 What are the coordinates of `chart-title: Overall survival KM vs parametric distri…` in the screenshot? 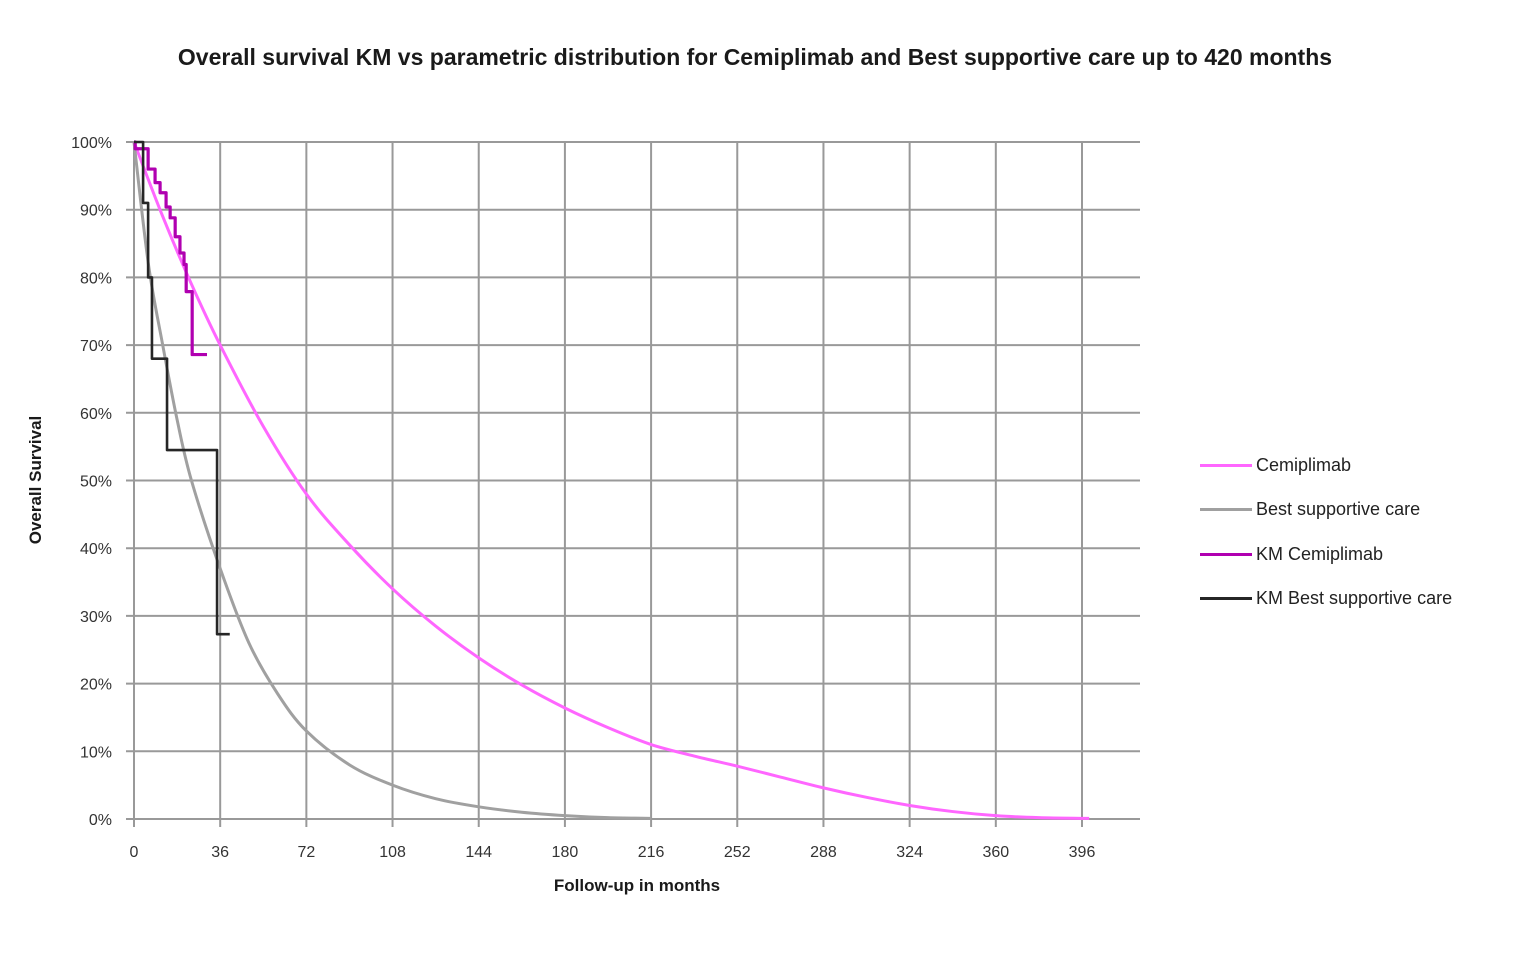 It's located at (755, 57).